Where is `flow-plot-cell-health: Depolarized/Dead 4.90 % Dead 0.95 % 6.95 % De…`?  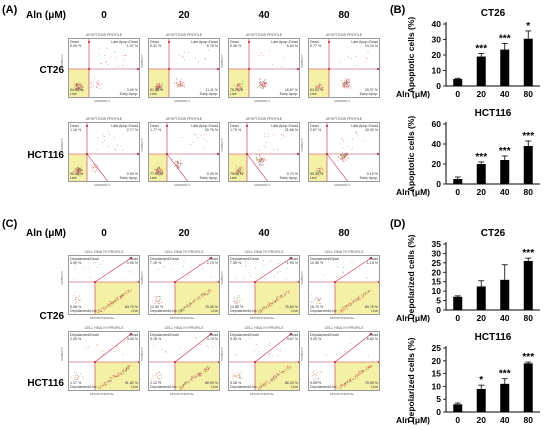 flow-plot-cell-health: Depolarized/Dead 4.90 % Dead 0.95 % 6.95 % De… is located at coordinates (104, 285).